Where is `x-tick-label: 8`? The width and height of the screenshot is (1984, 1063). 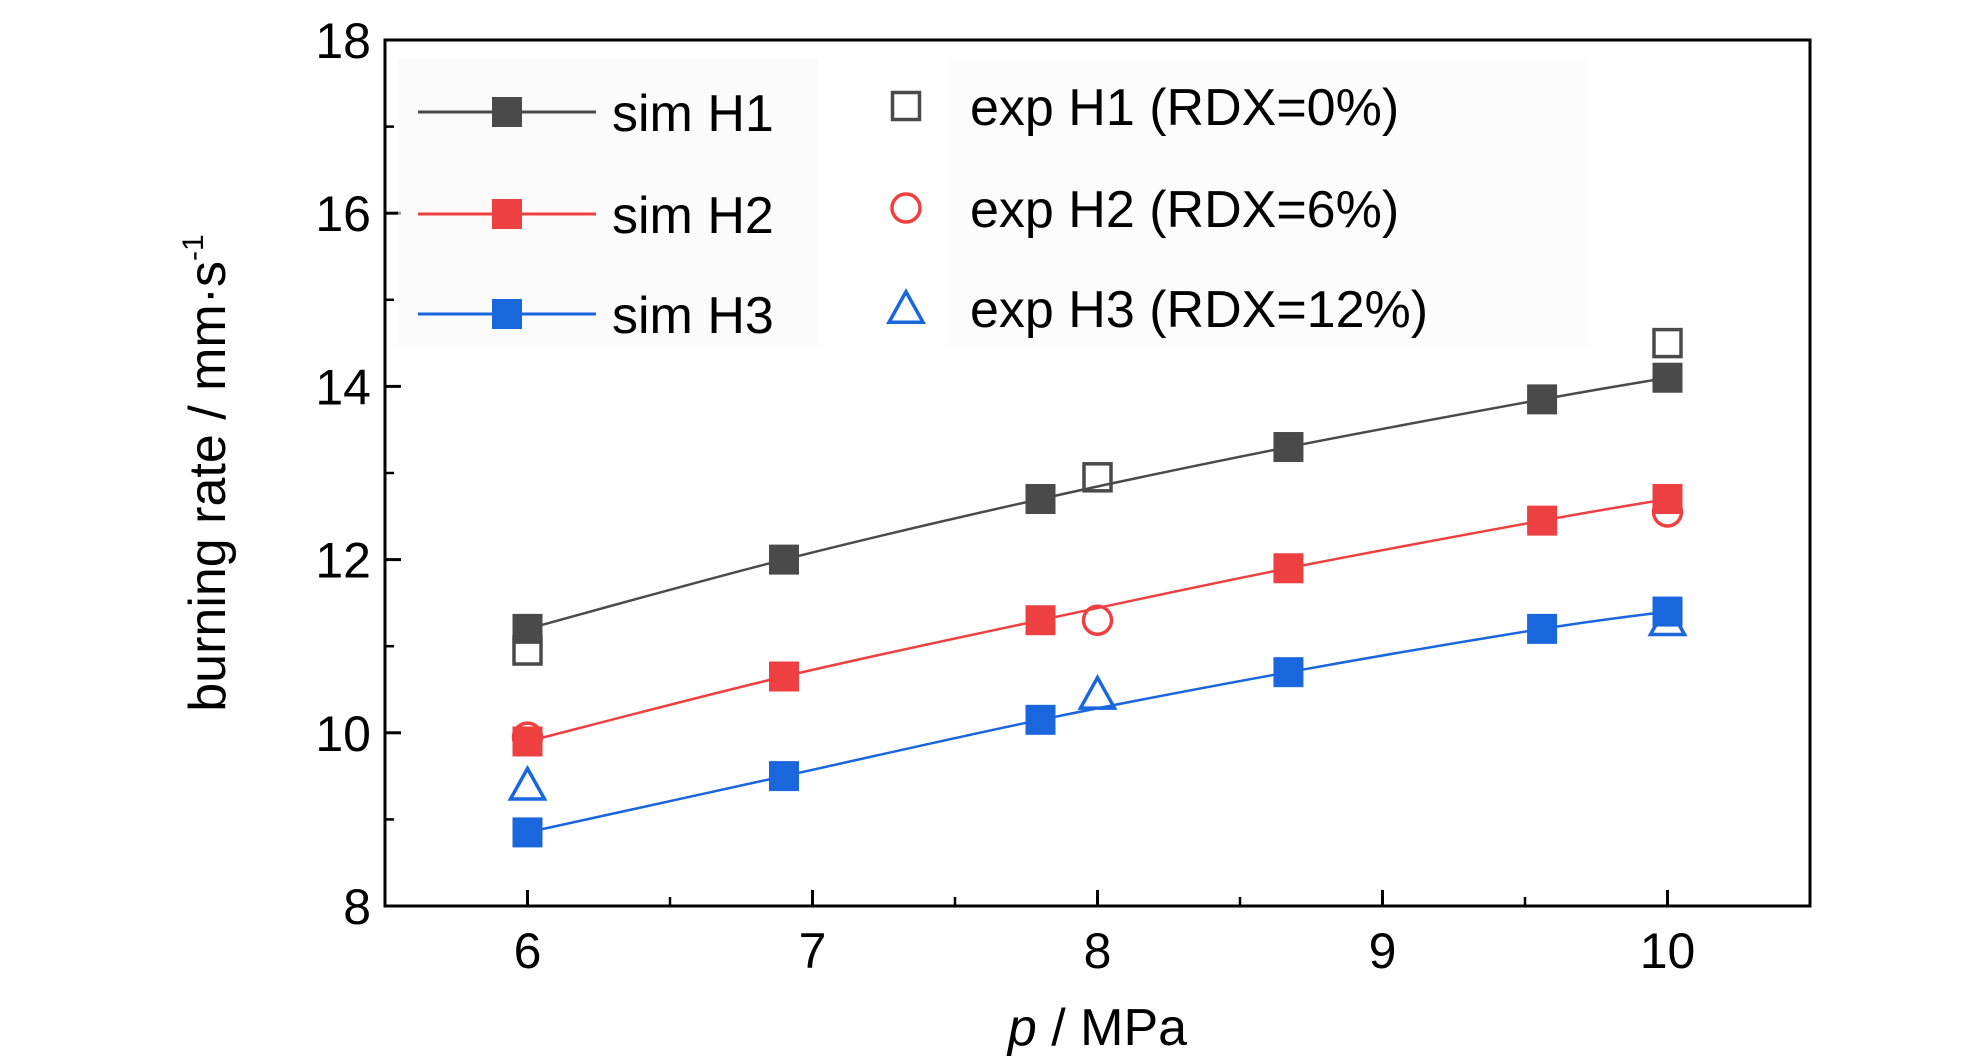 x-tick-label: 8 is located at coordinates (1098, 951).